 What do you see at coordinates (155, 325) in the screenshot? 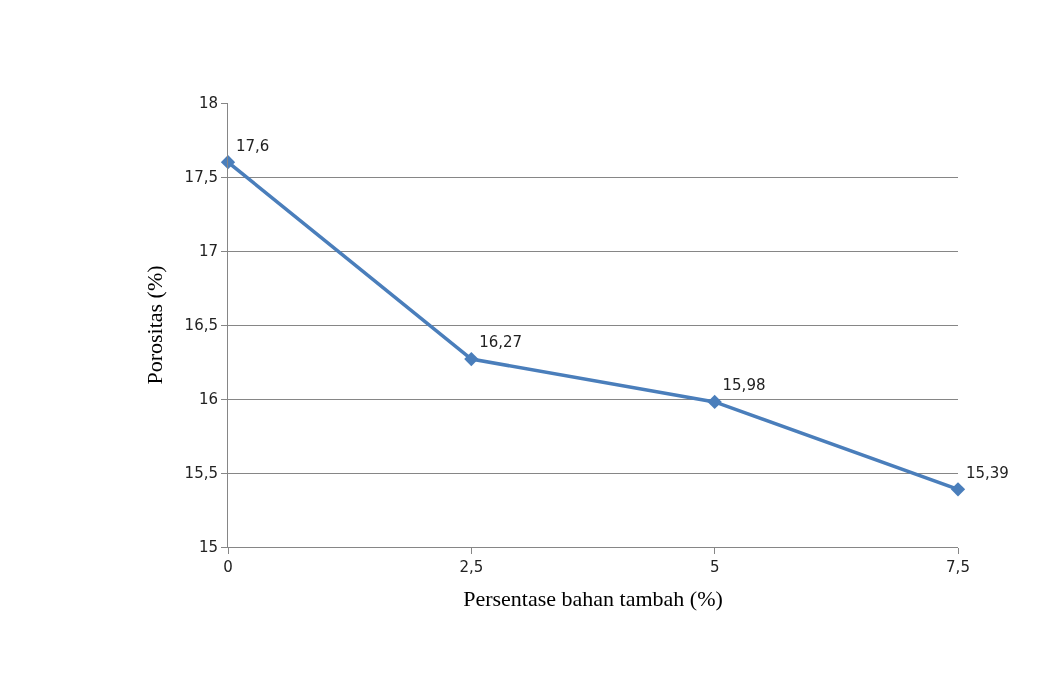
I see `y-axis-title: Porositas (%)` at bounding box center [155, 325].